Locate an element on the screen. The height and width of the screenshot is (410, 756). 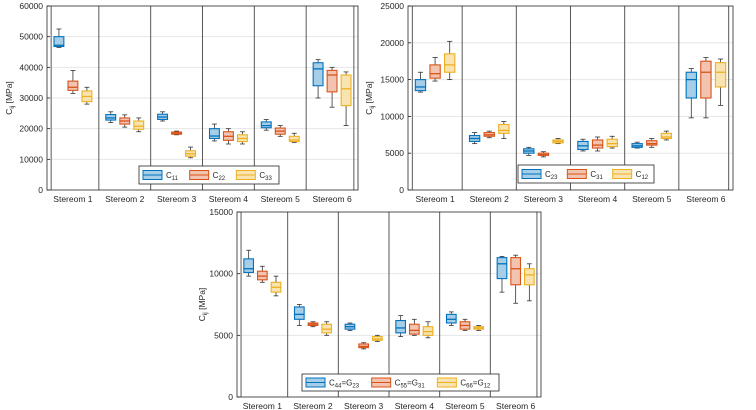
box-C66=G12-5 is located at coordinates (479, 328).